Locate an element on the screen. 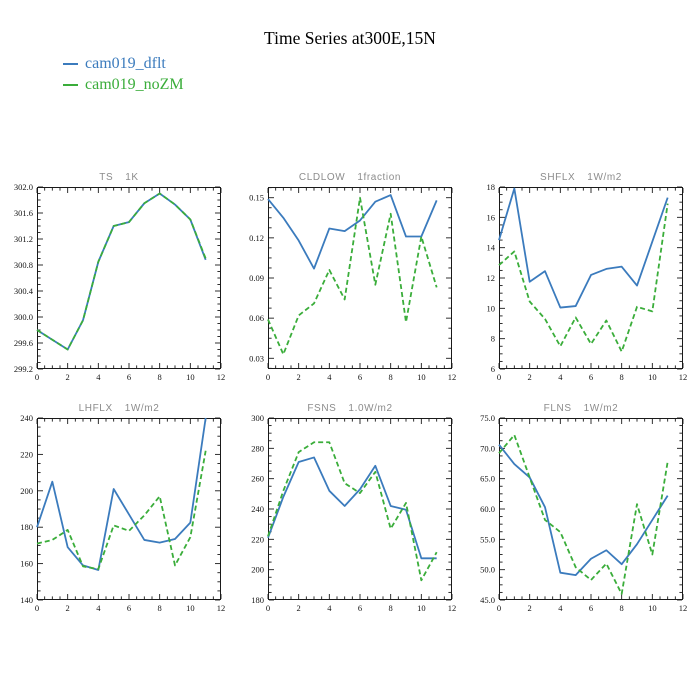 The width and height of the screenshot is (700, 700). y-tick-label: 301.2 is located at coordinates (23, 239).